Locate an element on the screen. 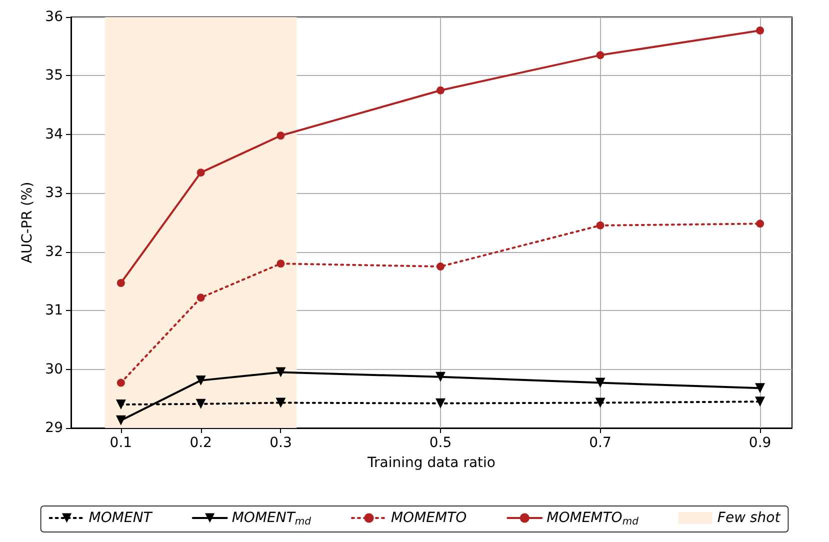  x-tick-label: 0.5 is located at coordinates (440, 443).